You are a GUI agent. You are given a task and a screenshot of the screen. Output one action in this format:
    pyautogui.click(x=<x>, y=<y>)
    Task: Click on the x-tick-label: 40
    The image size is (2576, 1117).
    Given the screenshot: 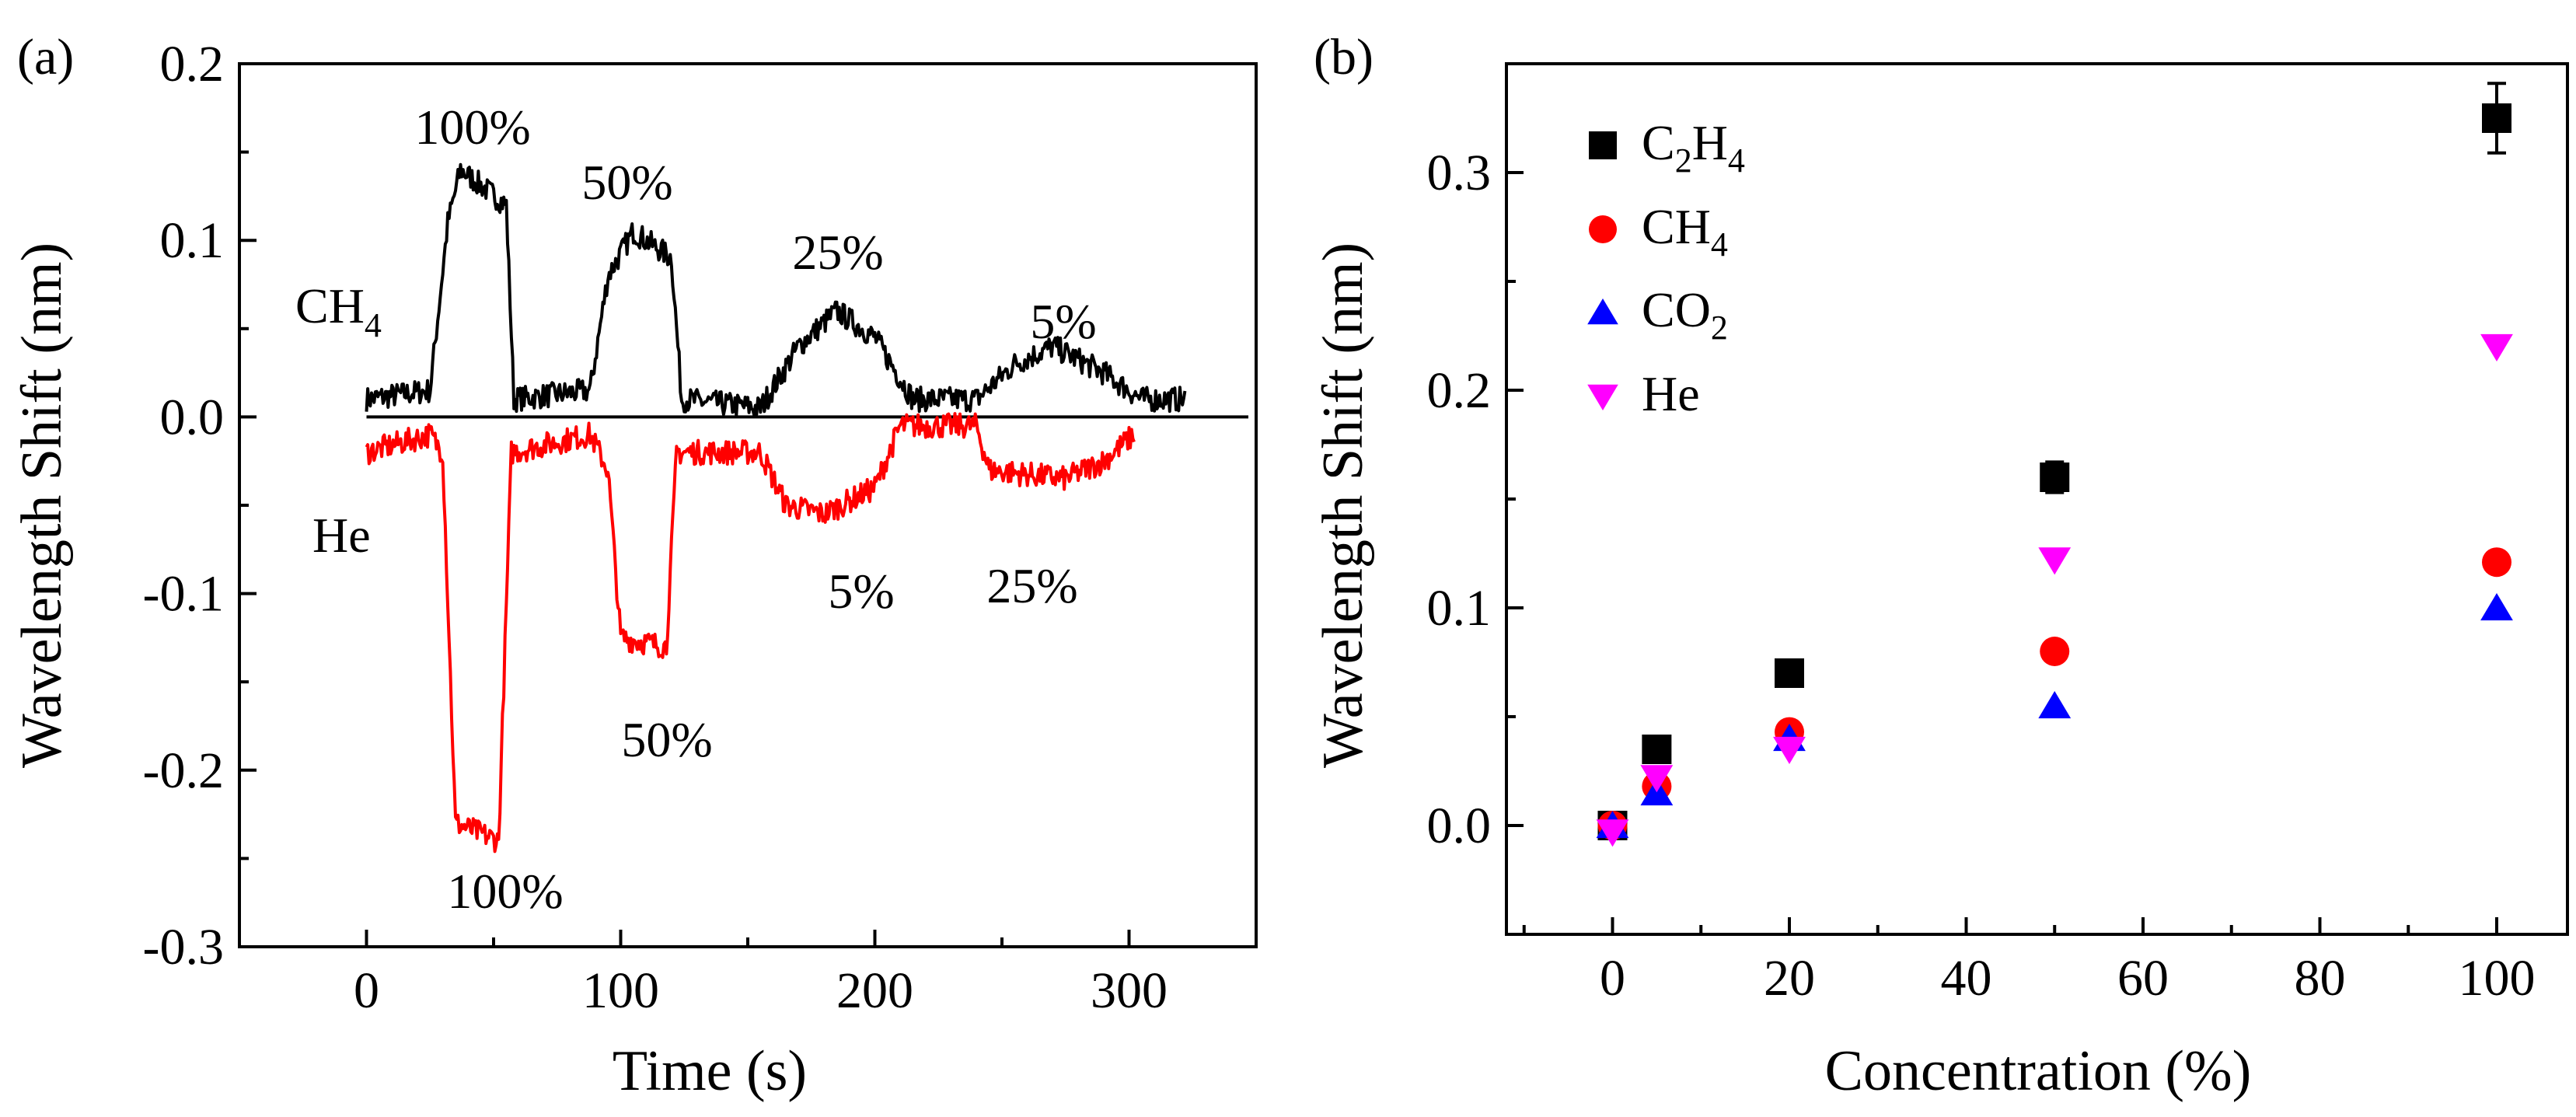 What is the action you would take?
    pyautogui.click(x=1967, y=978)
    